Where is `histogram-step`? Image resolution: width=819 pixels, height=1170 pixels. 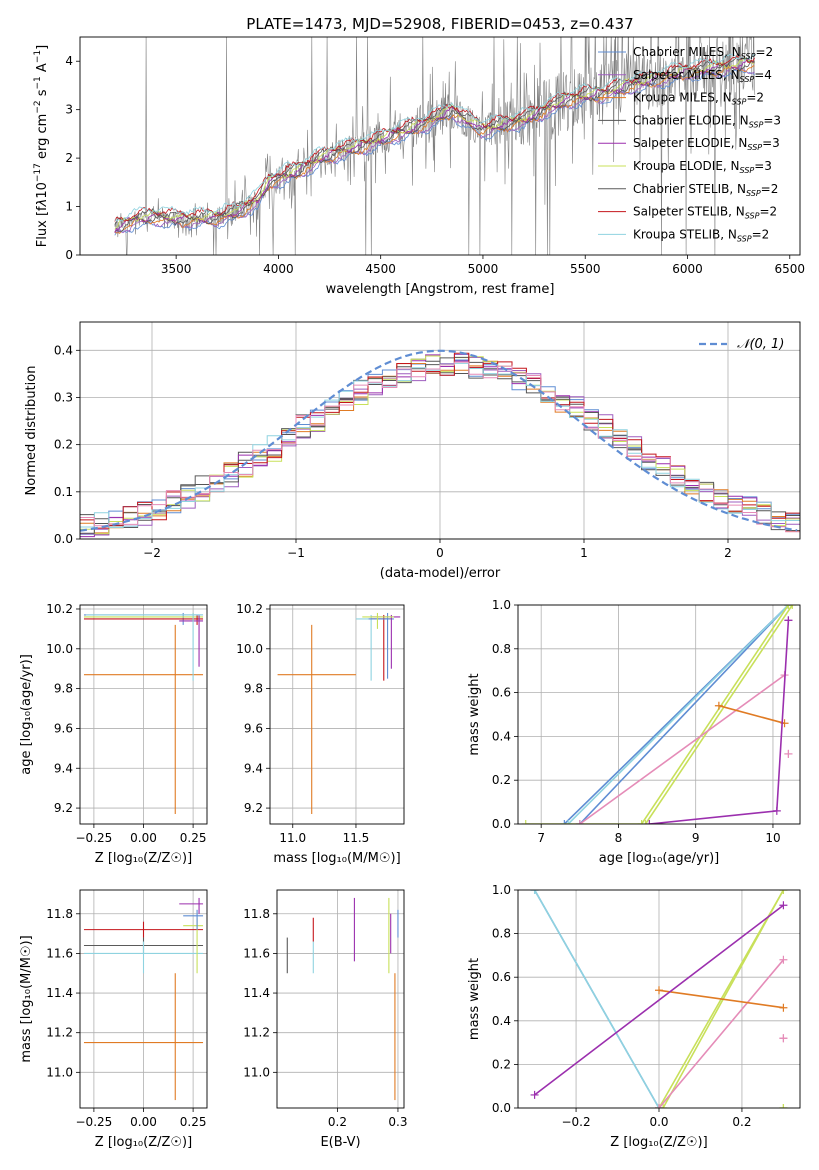 histogram-step is located at coordinates (440, 447).